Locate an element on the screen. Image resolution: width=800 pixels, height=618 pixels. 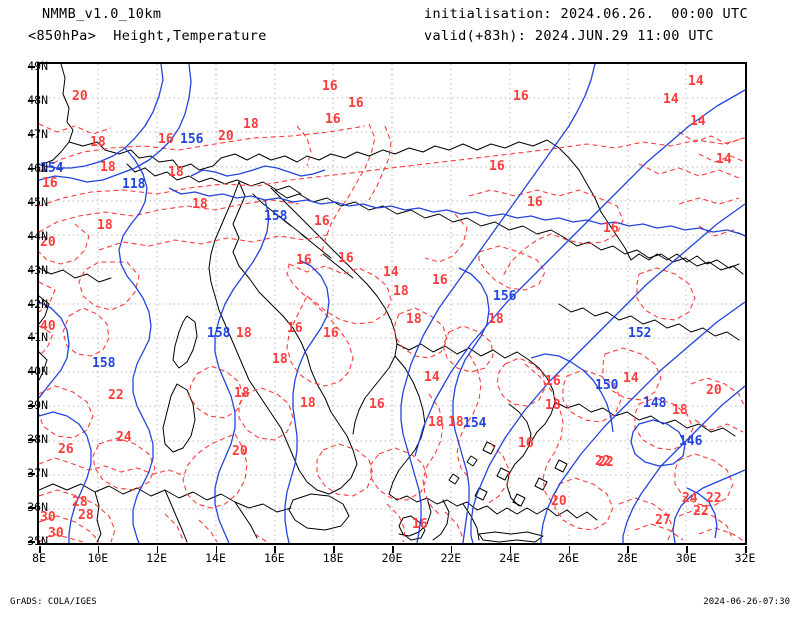
x-axis-tick-label: 14E is located at coordinates (215, 558).